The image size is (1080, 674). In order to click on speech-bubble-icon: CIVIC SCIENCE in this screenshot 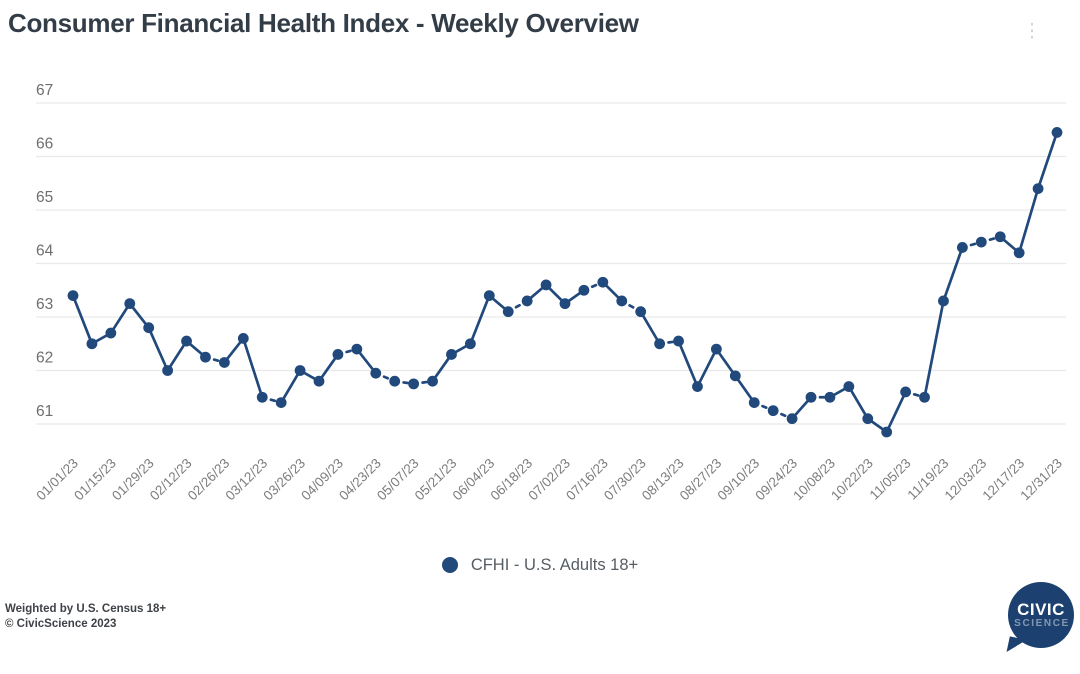, I will do `click(1041, 615)`.